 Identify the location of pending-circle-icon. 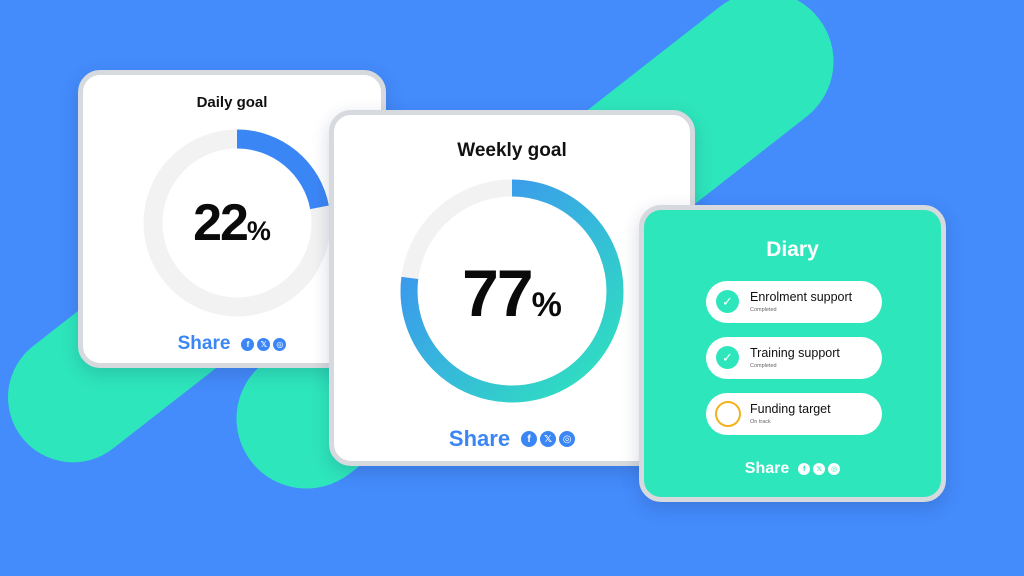
(728, 414).